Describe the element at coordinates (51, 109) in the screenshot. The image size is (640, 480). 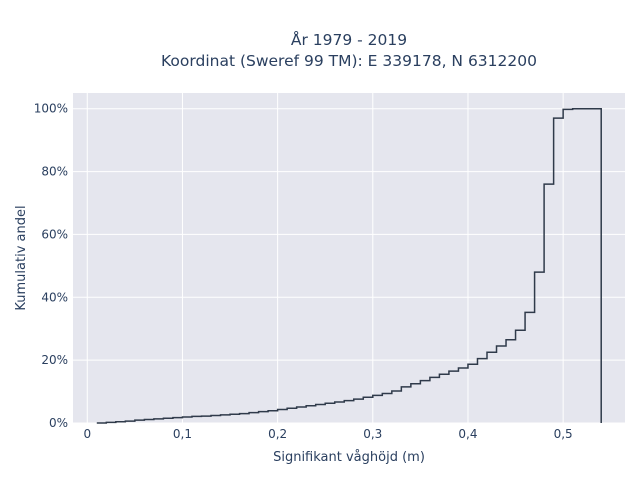
I see `y-tick-label: 100%` at that location.